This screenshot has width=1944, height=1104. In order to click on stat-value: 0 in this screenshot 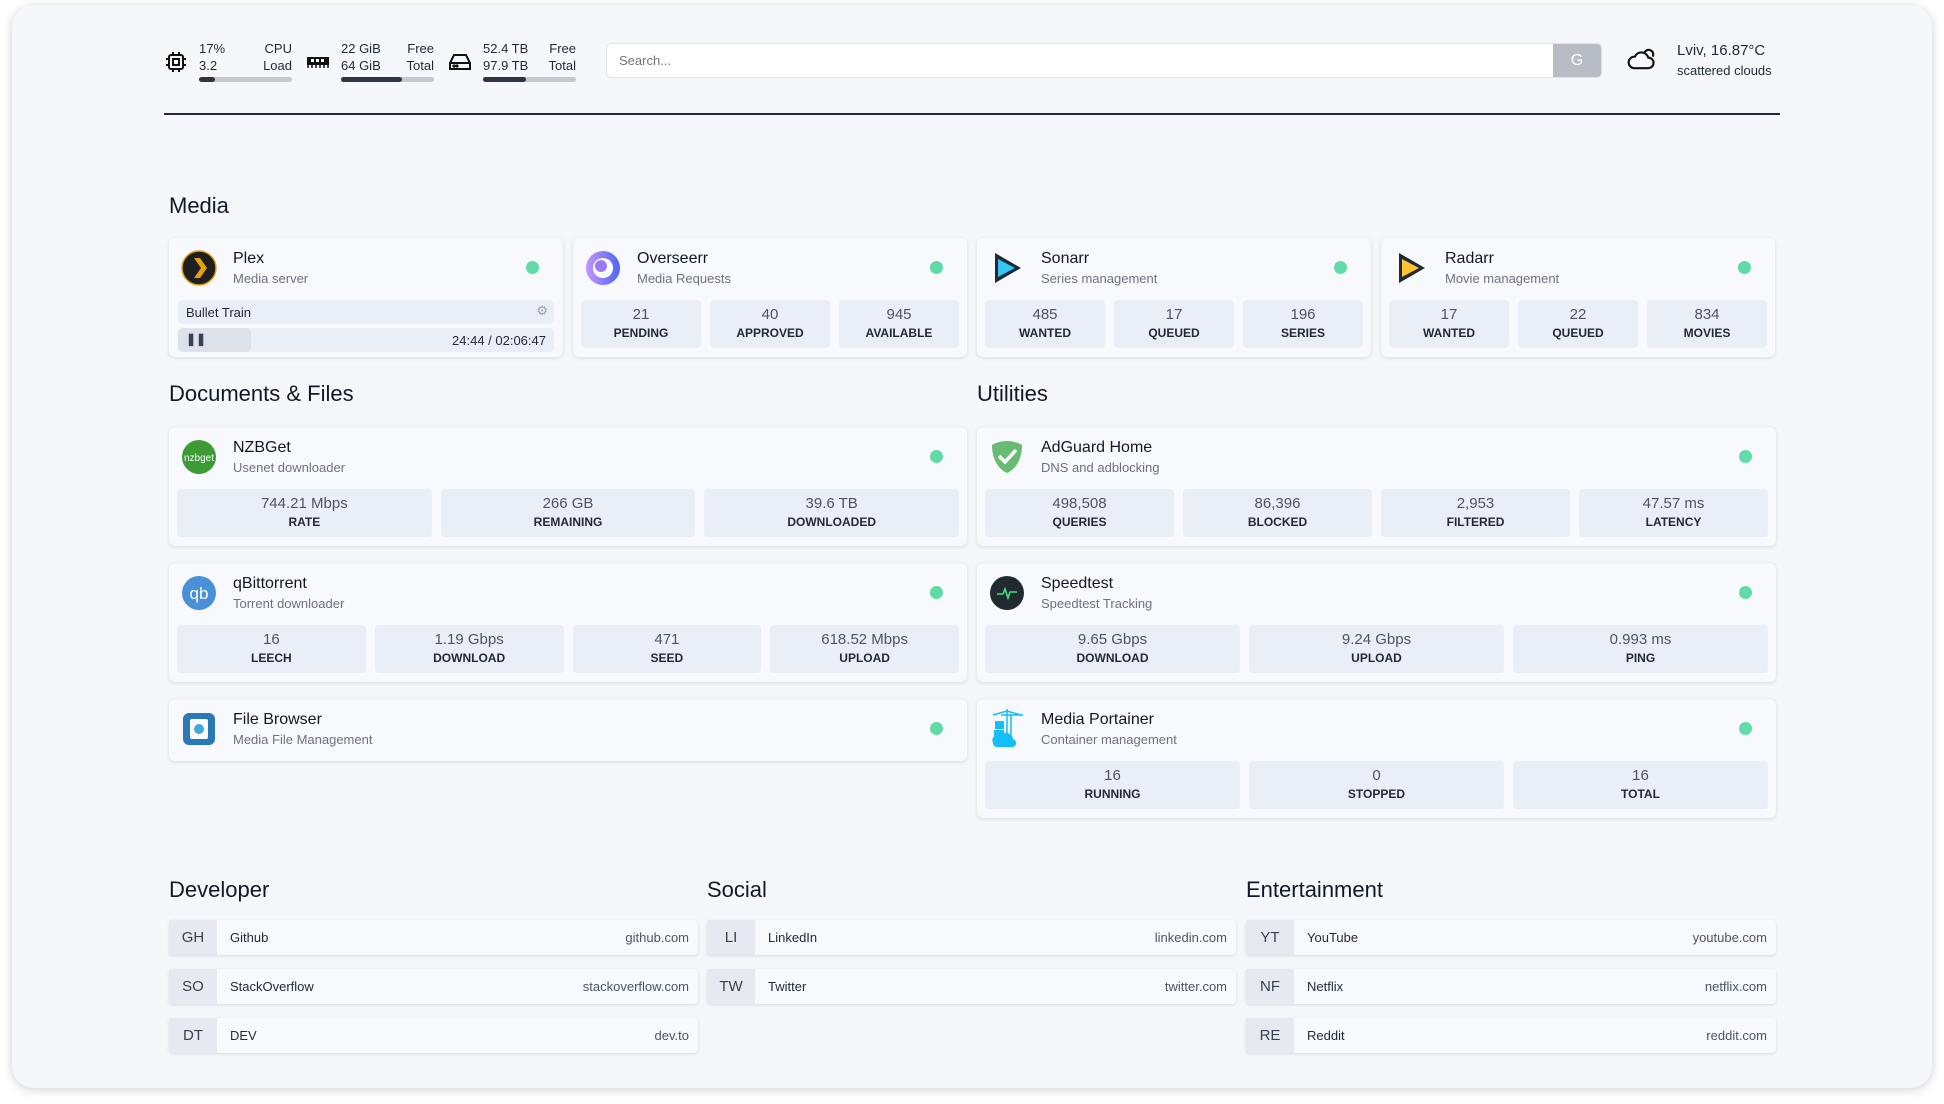, I will do `click(1376, 775)`.